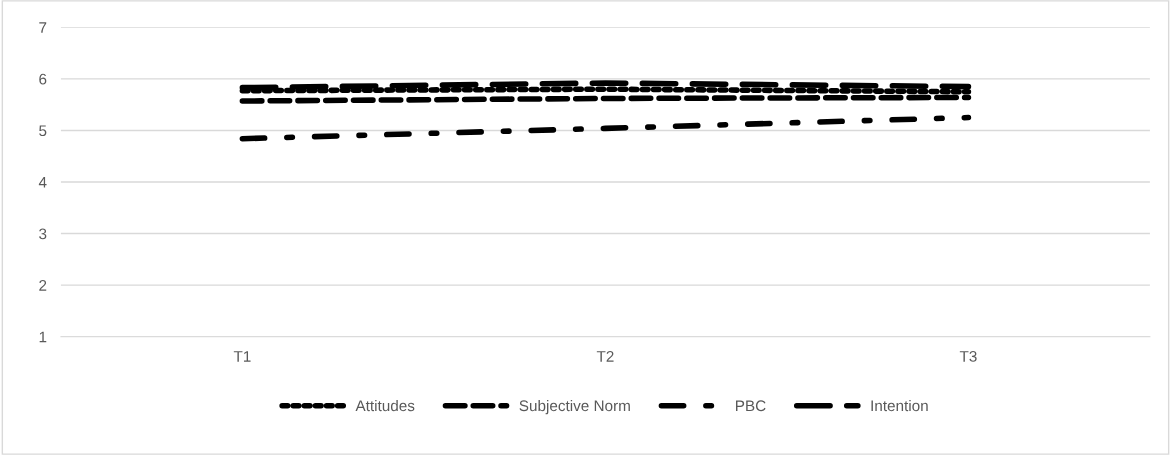  What do you see at coordinates (751, 406) in the screenshot?
I see `legend-label: PBC` at bounding box center [751, 406].